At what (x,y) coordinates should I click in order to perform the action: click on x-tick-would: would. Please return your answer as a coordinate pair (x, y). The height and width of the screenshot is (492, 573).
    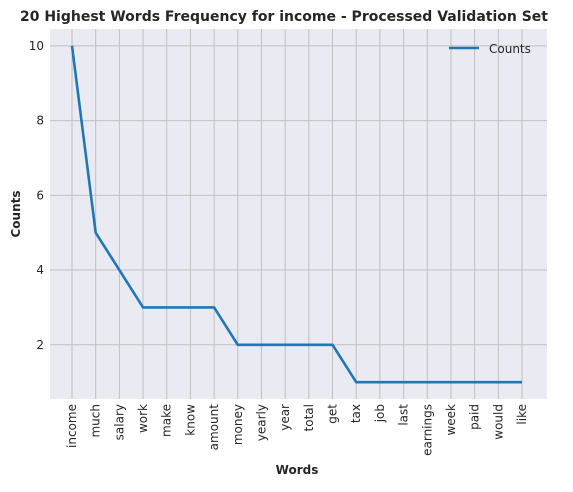
    Looking at the image, I should click on (498, 422).